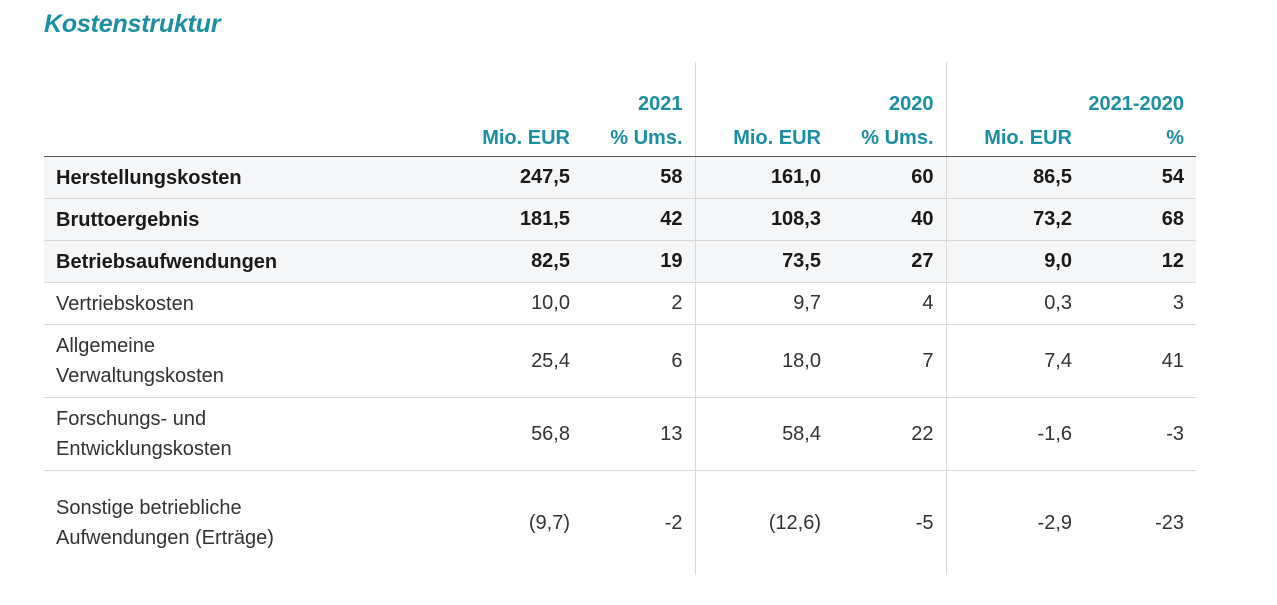 This screenshot has height=605, width=1277. Describe the element at coordinates (889, 138) in the screenshot. I see `subheader-2020-pct: % Ums.` at that location.